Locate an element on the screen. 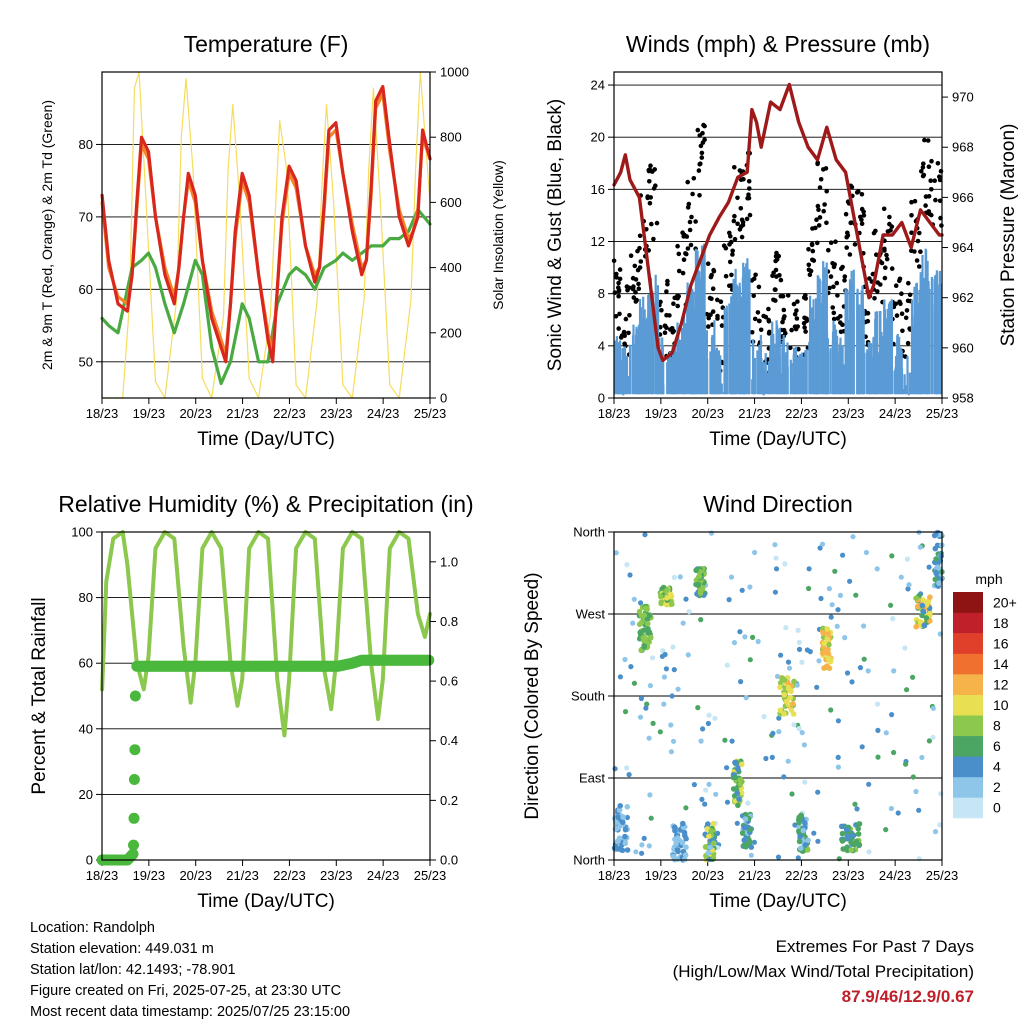  winds-ytick-left-label: 20 is located at coordinates (598, 137).